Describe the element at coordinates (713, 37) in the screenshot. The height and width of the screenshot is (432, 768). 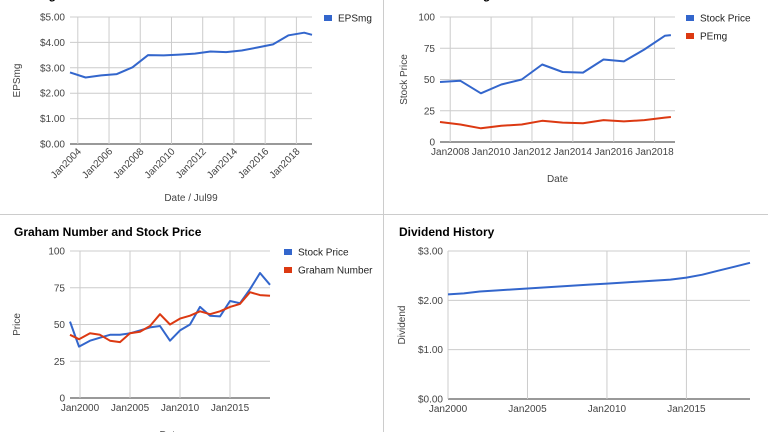
I see `legend-label: PEmg` at that location.